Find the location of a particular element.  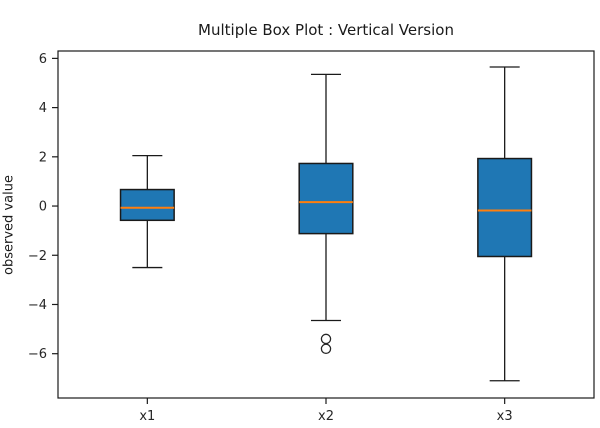

y-tick-label: 4 is located at coordinates (43, 108).